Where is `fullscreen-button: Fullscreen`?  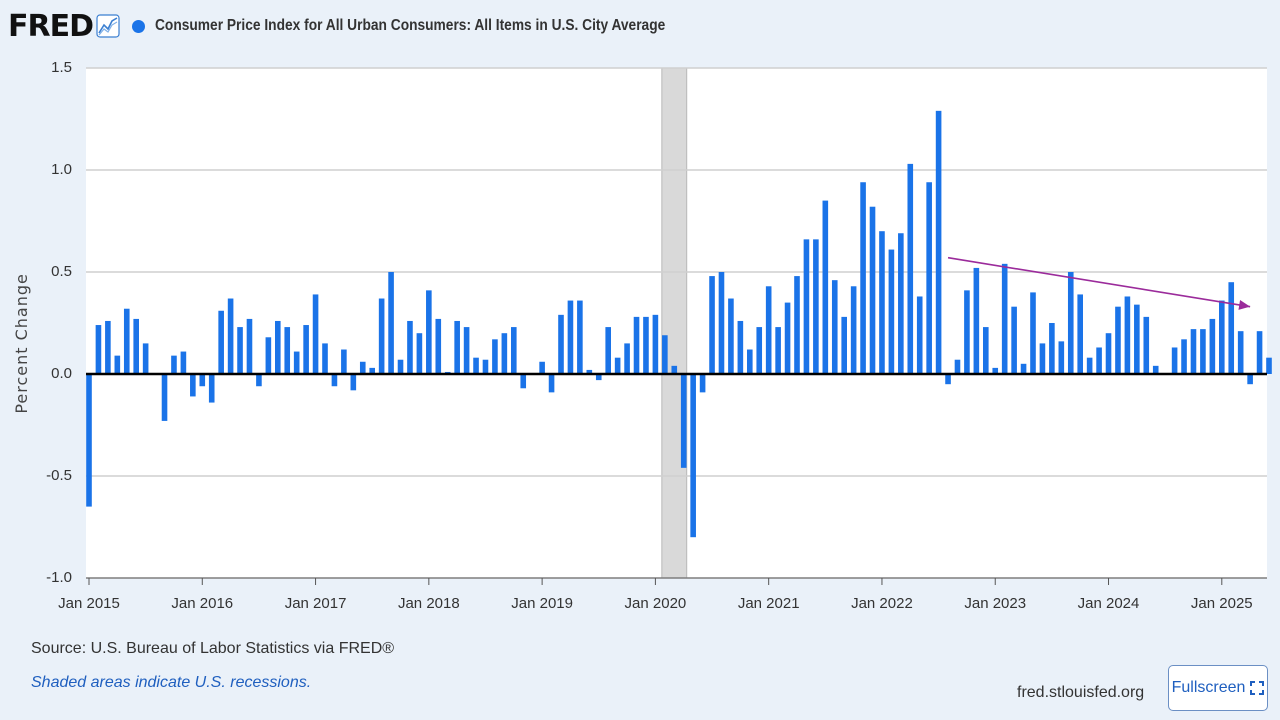 fullscreen-button: Fullscreen is located at coordinates (1218, 688).